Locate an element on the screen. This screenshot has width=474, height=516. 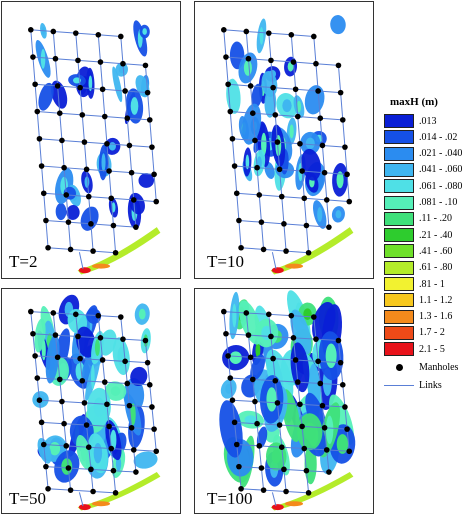
legend-label: .021 - .040 is located at coordinates (441, 154).